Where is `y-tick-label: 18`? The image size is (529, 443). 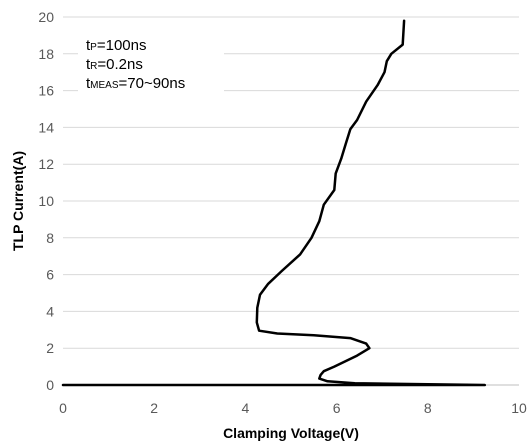 y-tick-label: 18 is located at coordinates (46, 54).